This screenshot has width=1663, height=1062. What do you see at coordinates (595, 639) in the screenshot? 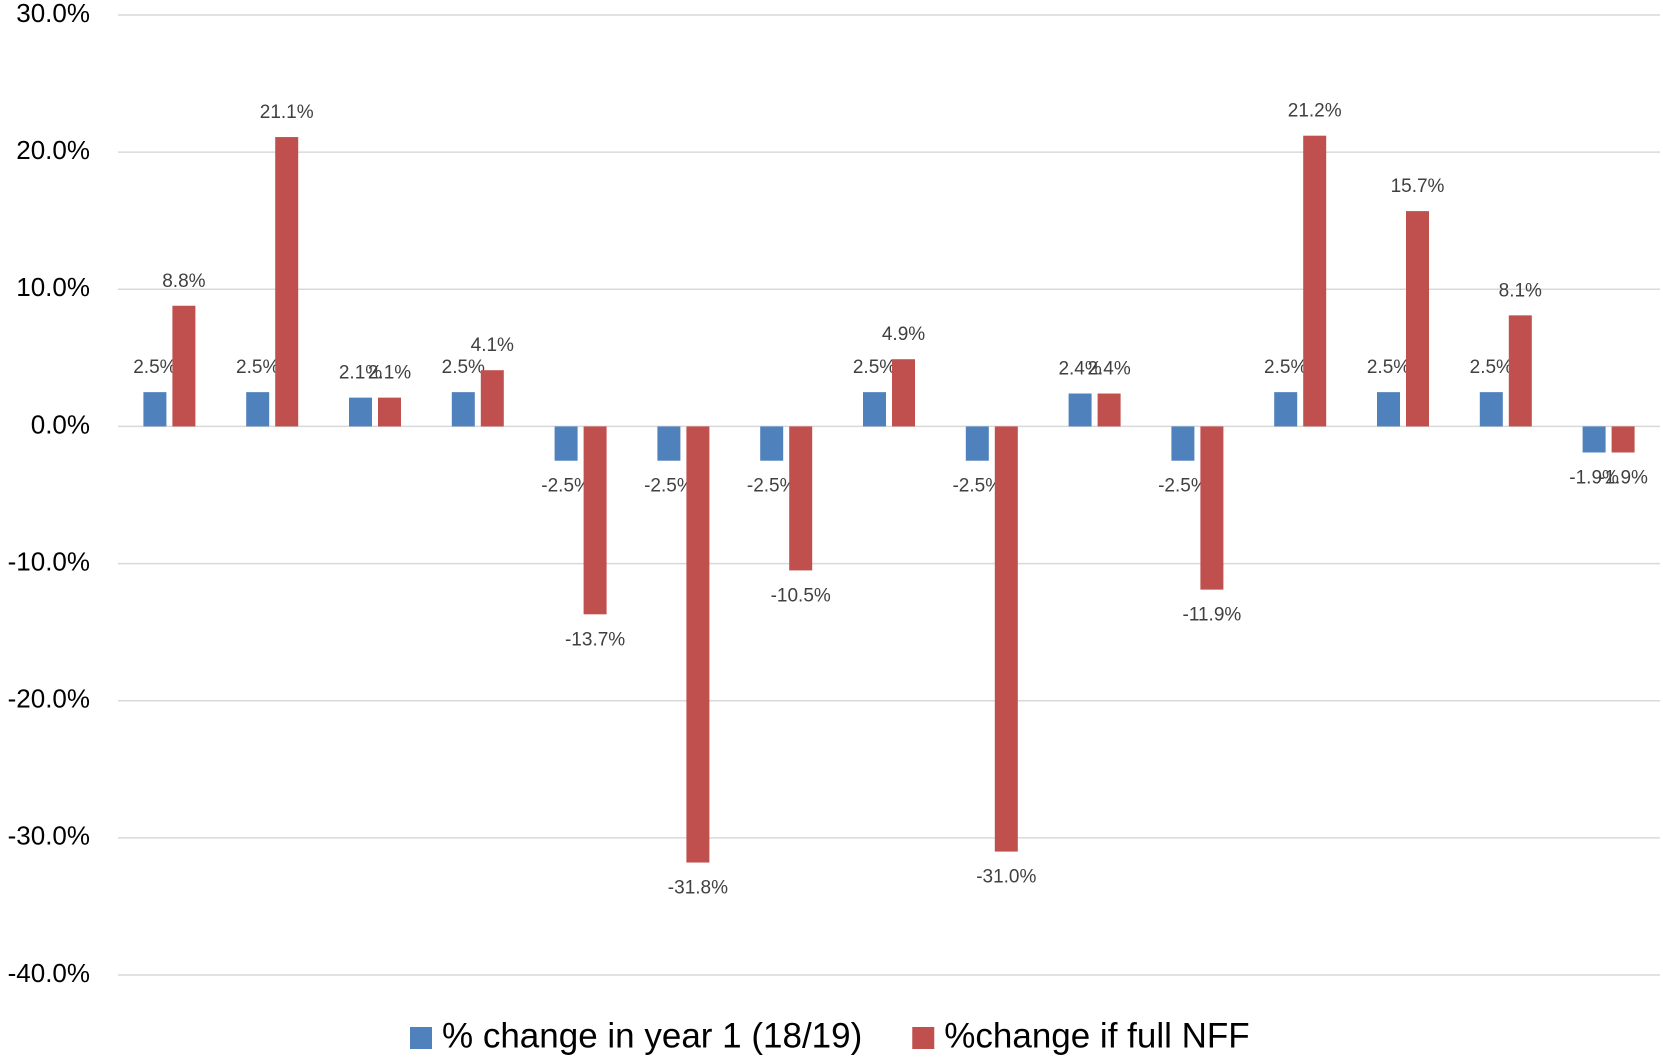
I see `value-label: -13.7%` at bounding box center [595, 639].